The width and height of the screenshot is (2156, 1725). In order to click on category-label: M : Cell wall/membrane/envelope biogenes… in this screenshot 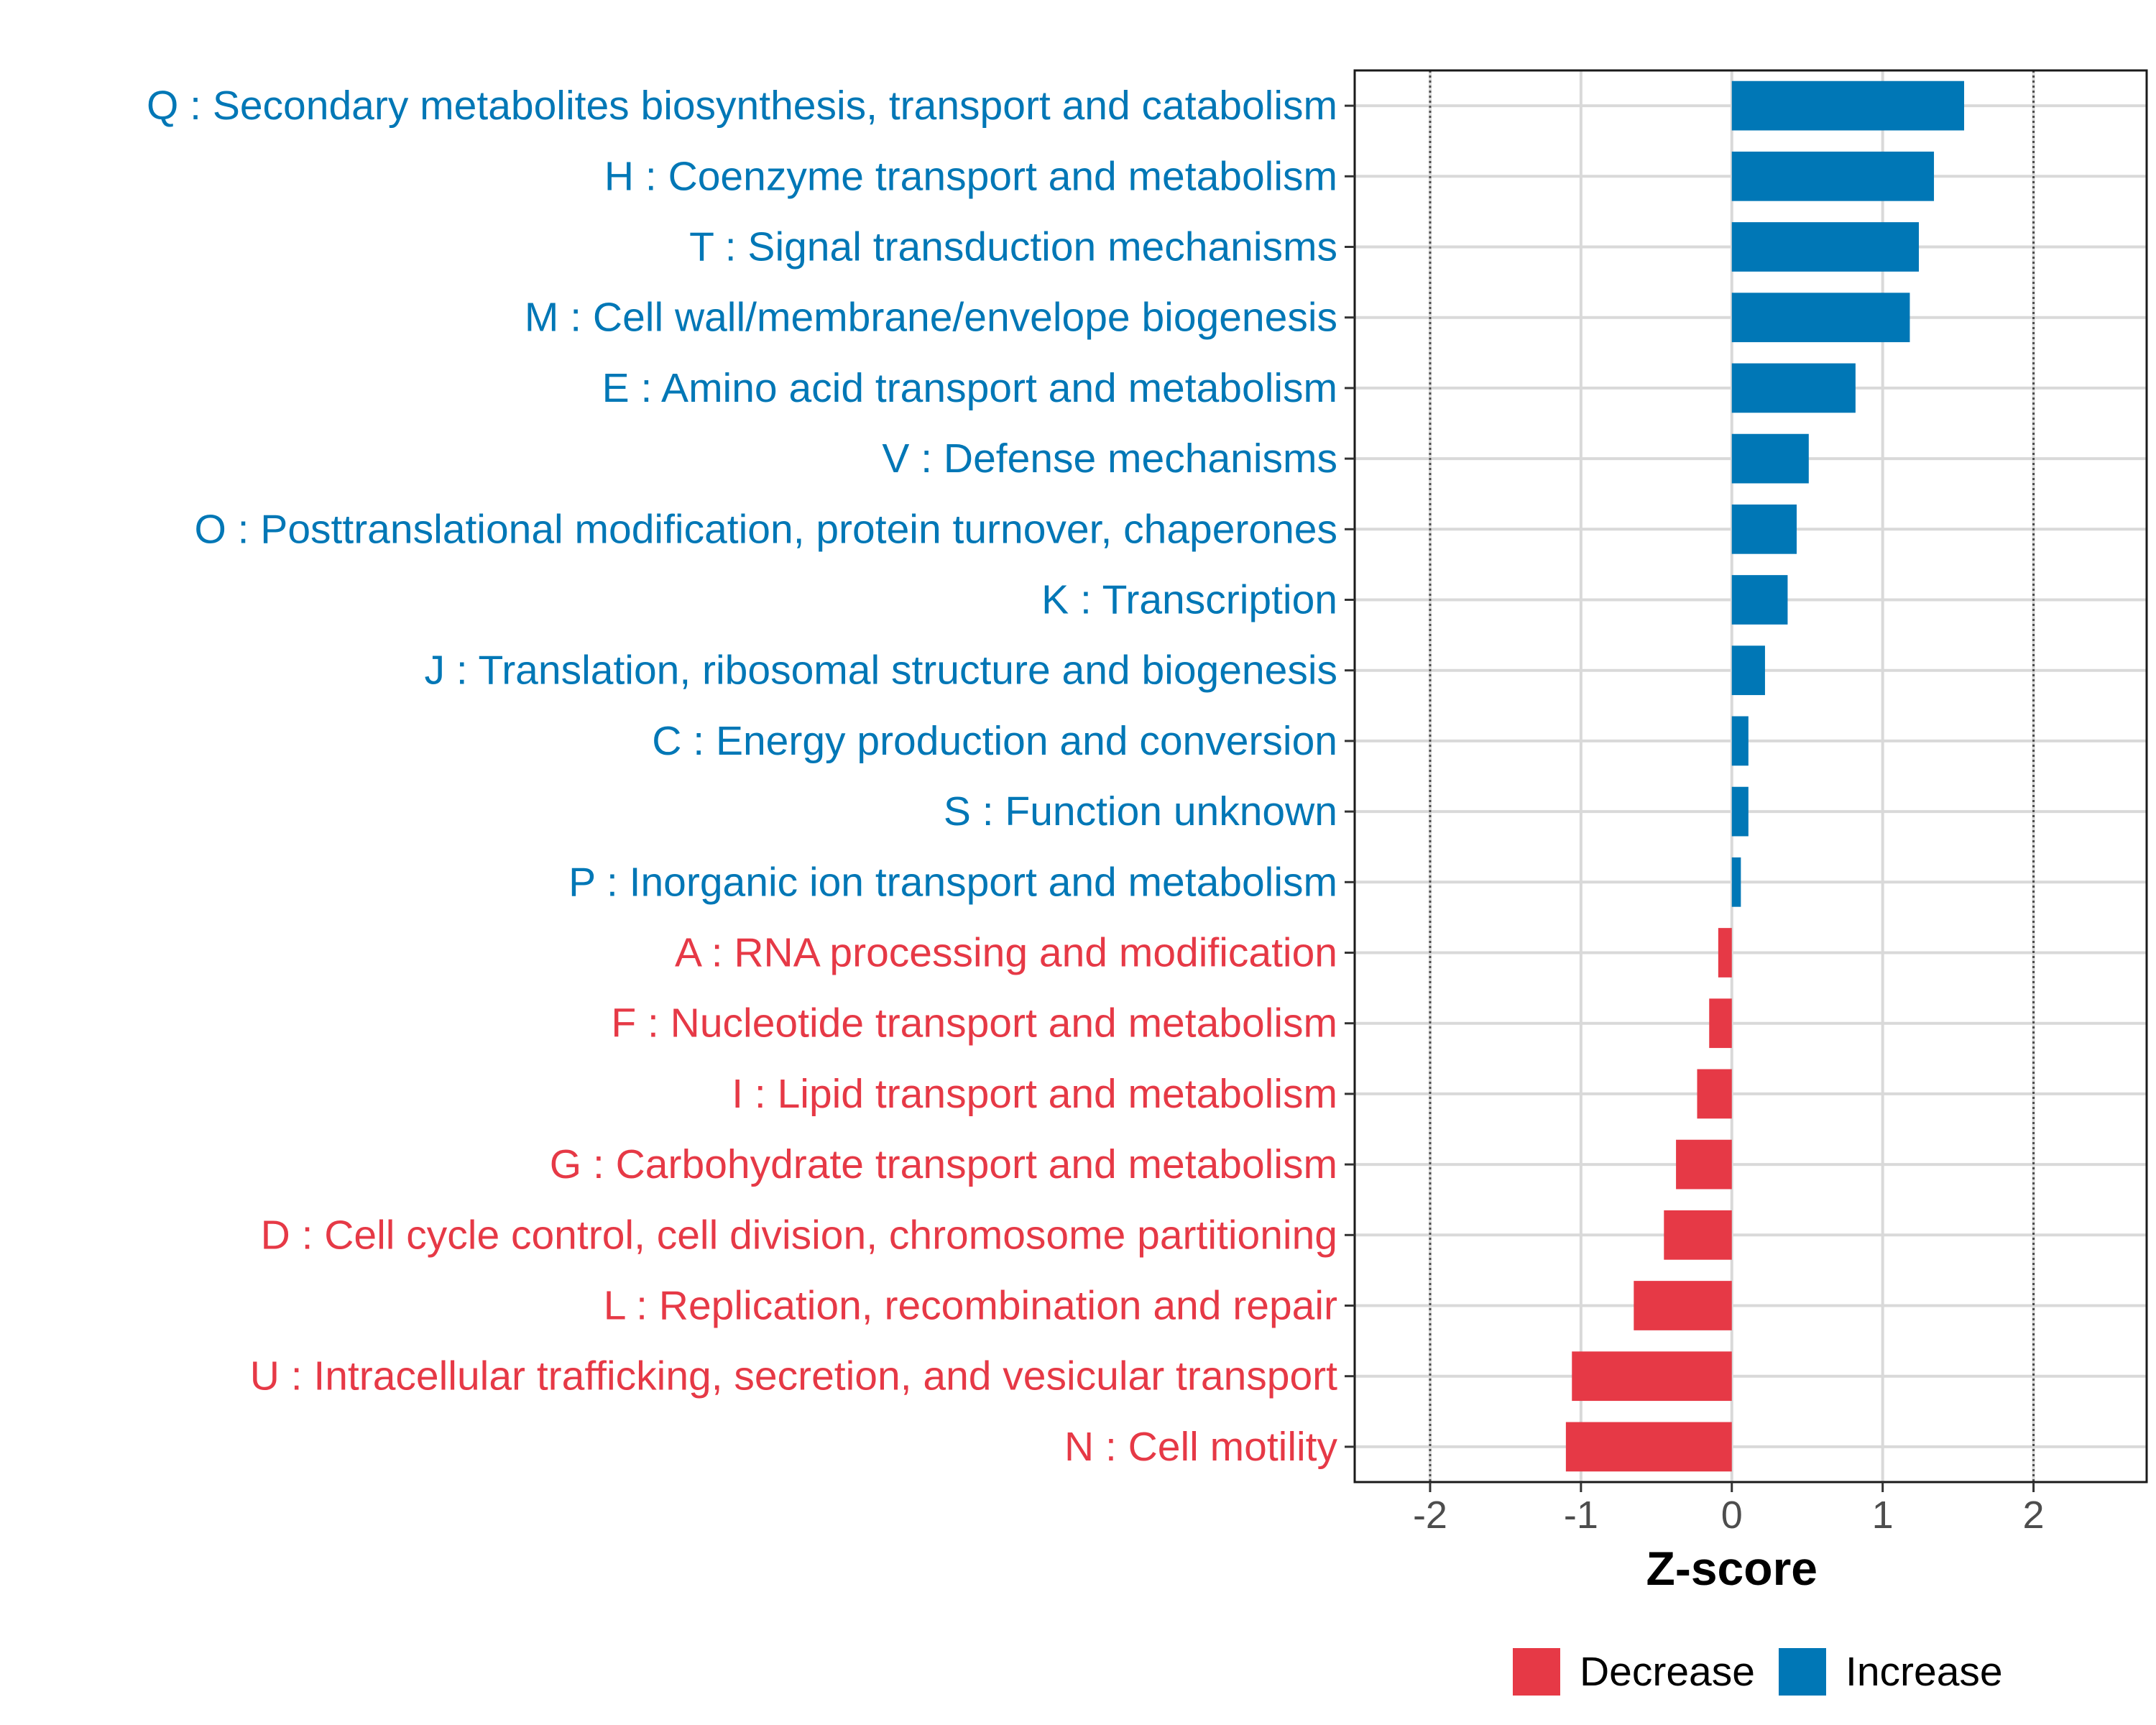, I will do `click(931, 318)`.